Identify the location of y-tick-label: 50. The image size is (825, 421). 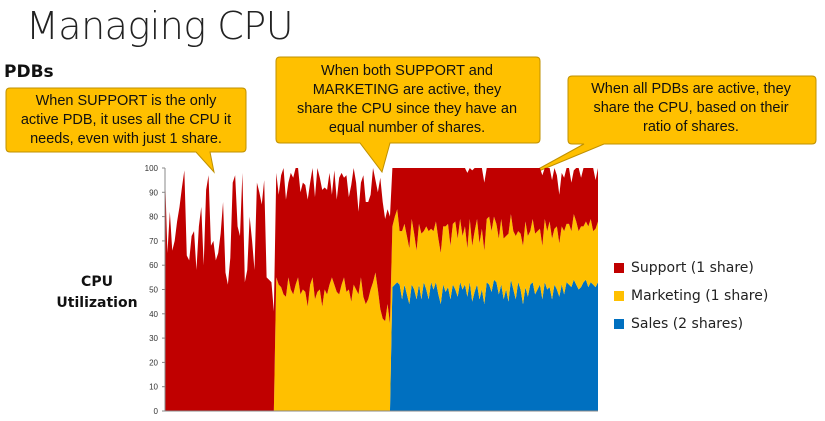
(153, 290).